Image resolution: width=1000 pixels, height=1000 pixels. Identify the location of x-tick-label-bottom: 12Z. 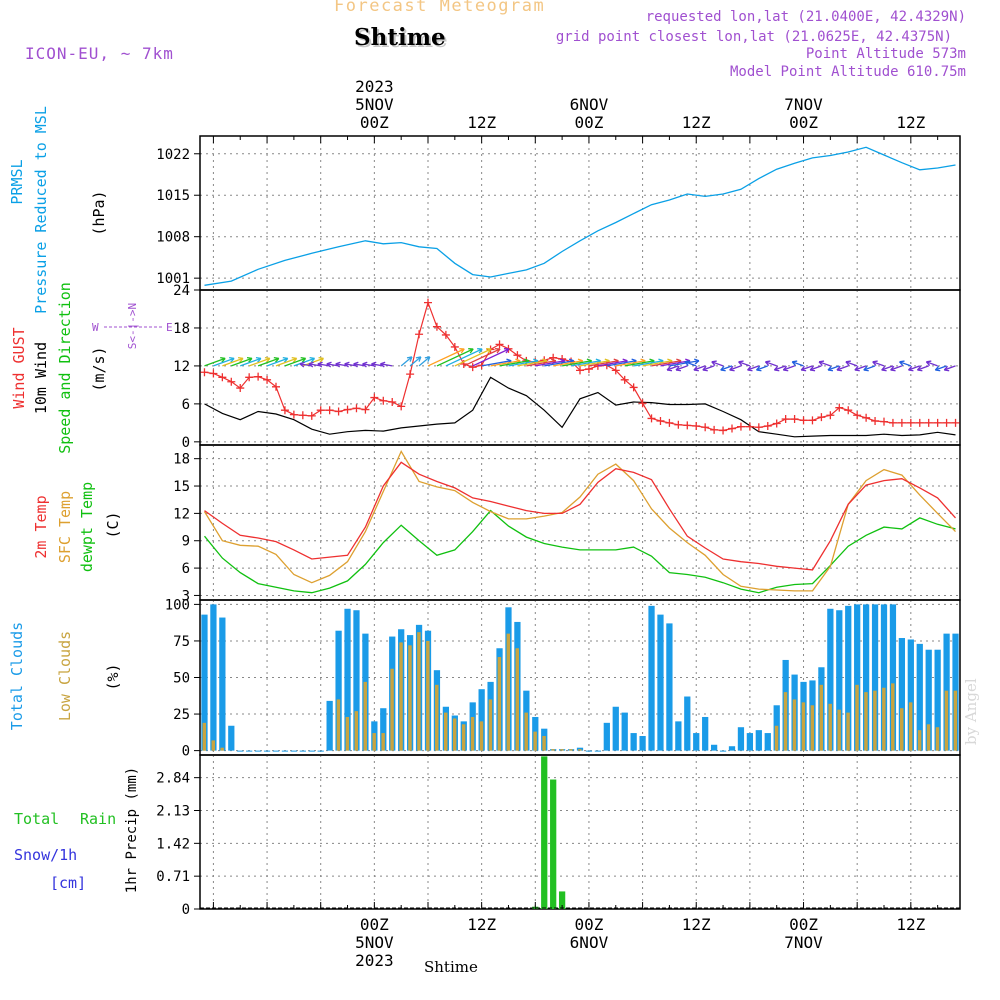
(910, 924).